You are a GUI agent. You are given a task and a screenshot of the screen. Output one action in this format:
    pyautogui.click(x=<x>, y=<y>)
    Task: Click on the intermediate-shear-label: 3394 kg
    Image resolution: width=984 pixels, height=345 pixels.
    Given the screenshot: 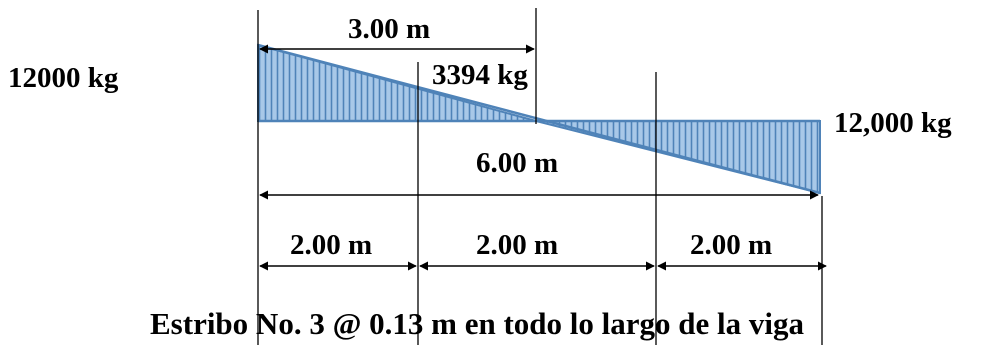 What is the action you would take?
    pyautogui.click(x=480, y=75)
    